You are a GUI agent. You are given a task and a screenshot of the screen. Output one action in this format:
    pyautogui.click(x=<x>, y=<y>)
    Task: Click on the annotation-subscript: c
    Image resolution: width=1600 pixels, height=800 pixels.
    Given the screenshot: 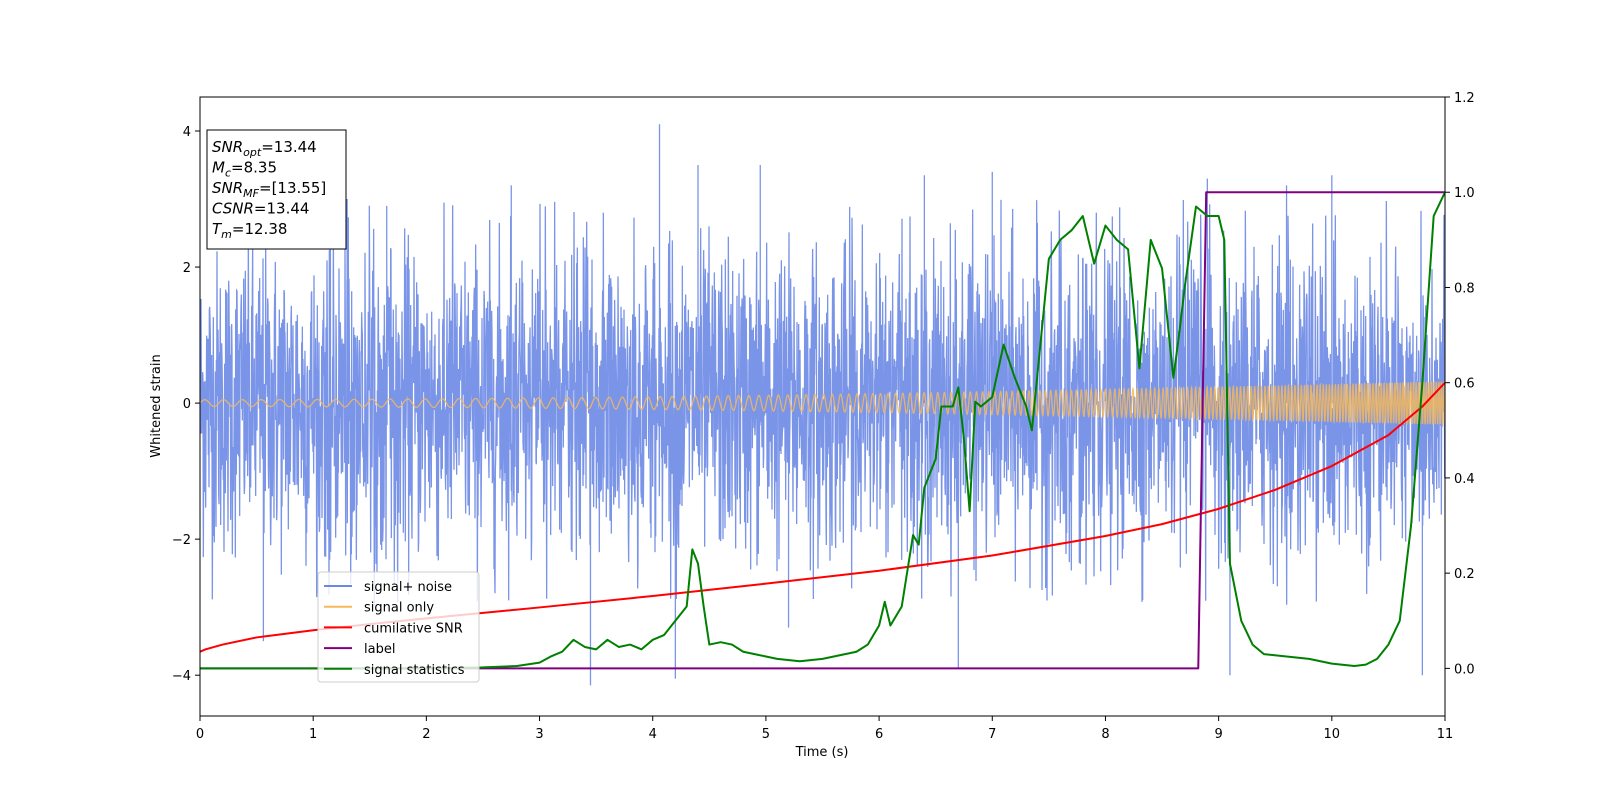 What is the action you would take?
    pyautogui.click(x=228, y=173)
    